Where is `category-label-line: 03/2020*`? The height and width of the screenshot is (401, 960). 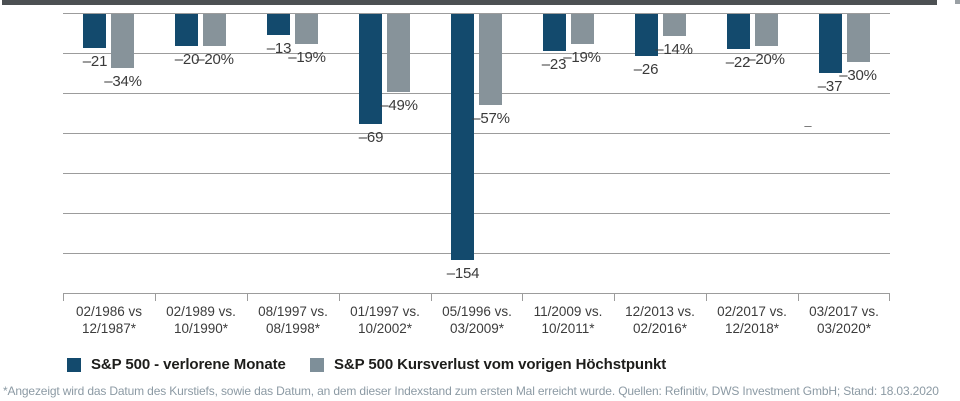
category-label-line: 03/2020* is located at coordinates (844, 328).